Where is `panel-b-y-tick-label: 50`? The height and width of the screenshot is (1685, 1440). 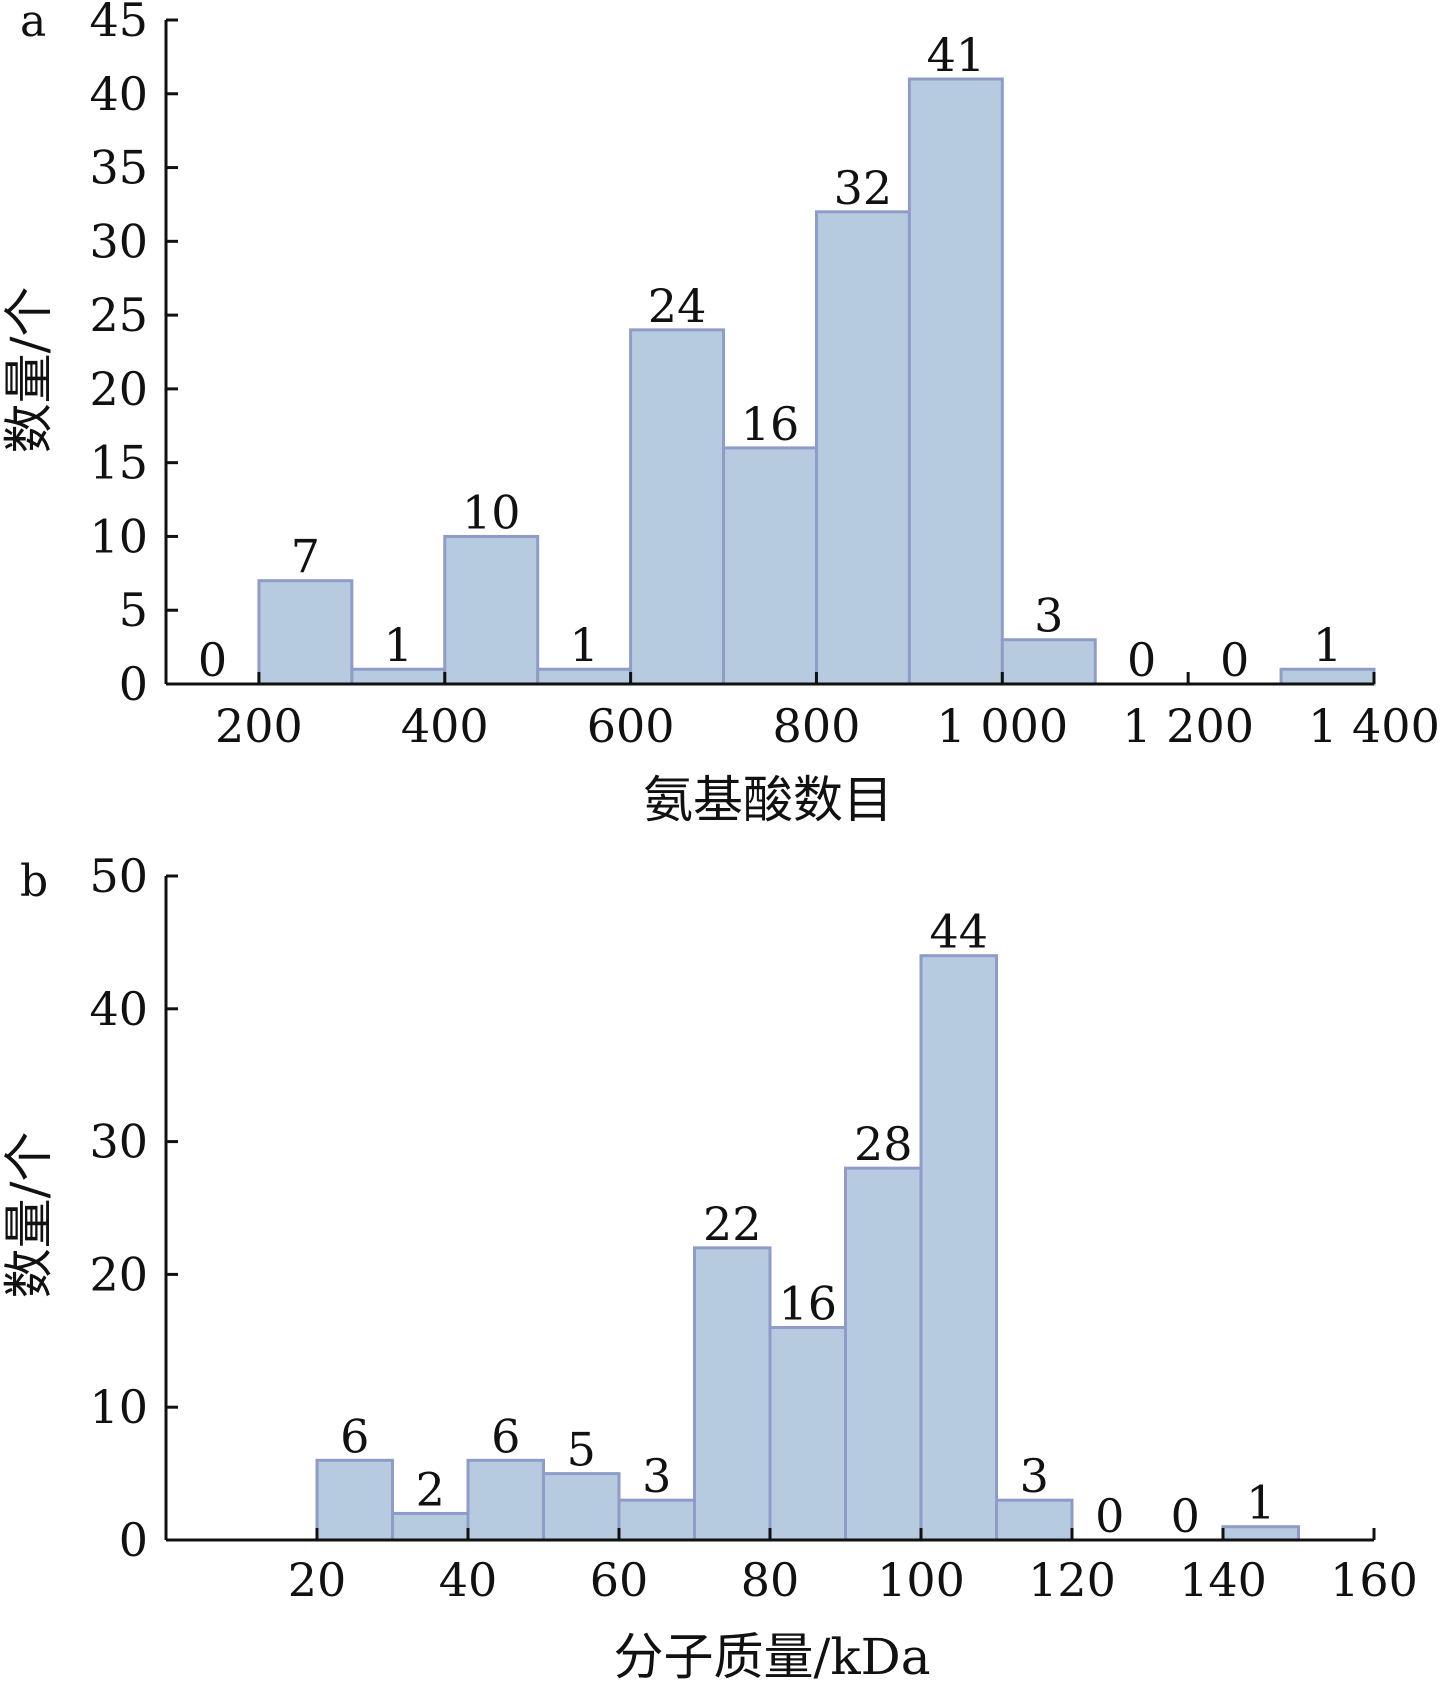 panel-b-y-tick-label: 50 is located at coordinates (118, 876).